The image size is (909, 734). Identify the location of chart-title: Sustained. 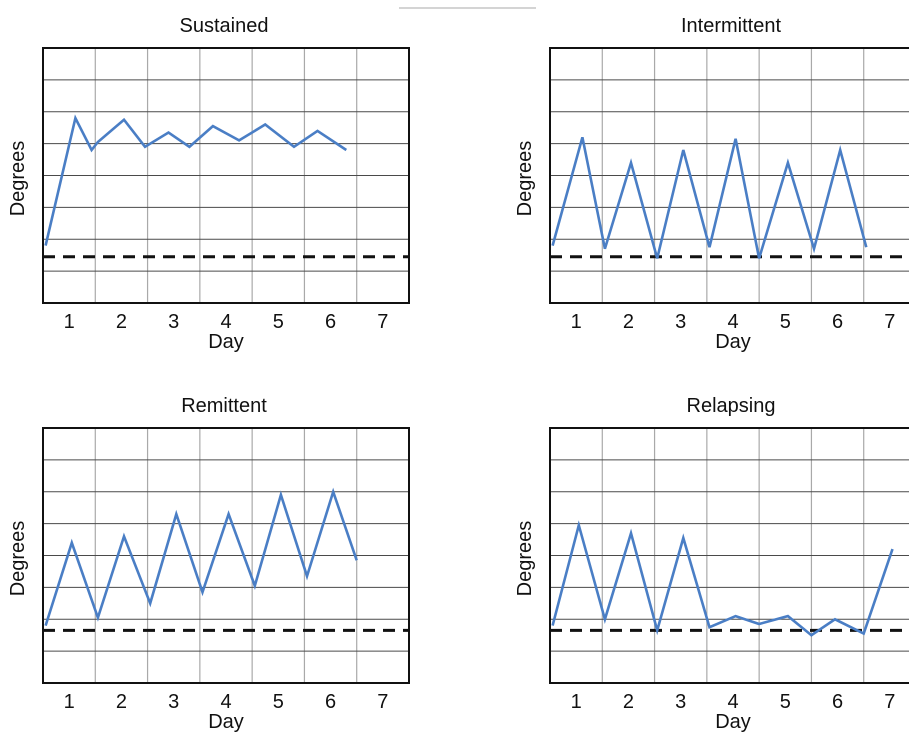
(224, 26).